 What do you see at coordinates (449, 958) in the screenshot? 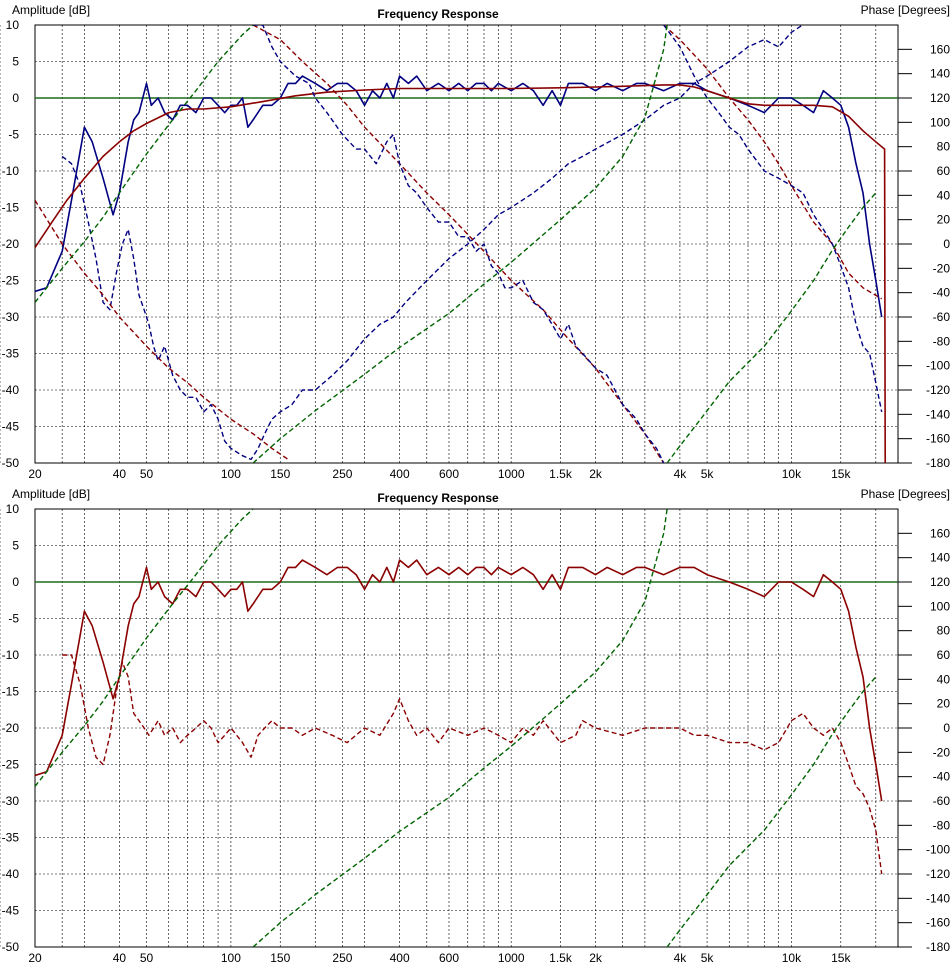
I see `x-tick-label: 600` at bounding box center [449, 958].